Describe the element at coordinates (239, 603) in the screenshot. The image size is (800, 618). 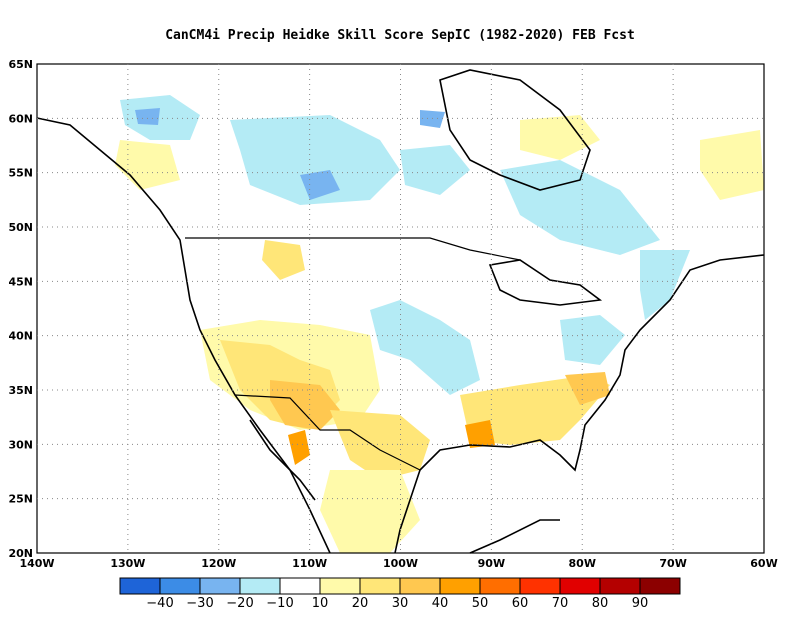
I see `colorbar-label: −20` at that location.